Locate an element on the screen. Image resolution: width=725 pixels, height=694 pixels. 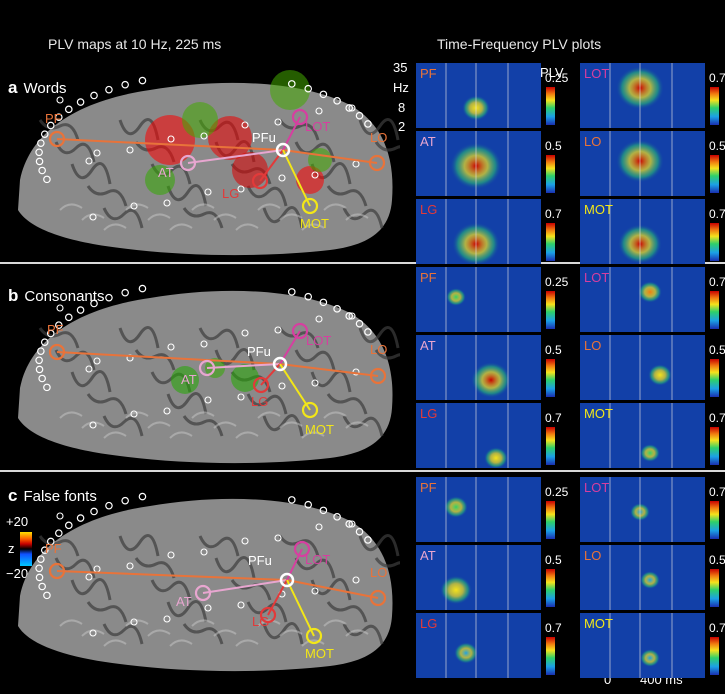
brain-label-lg: LG is located at coordinates (230, 193).